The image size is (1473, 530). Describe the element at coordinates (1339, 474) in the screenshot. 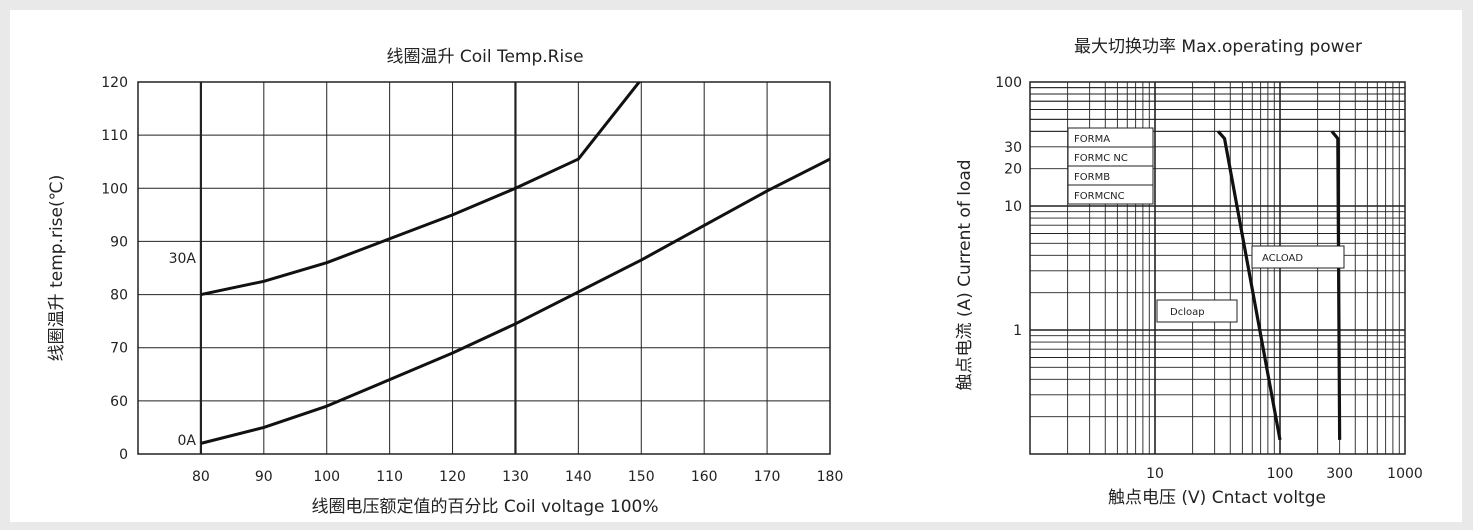

I see `right-x-tick-label: 300` at that location.